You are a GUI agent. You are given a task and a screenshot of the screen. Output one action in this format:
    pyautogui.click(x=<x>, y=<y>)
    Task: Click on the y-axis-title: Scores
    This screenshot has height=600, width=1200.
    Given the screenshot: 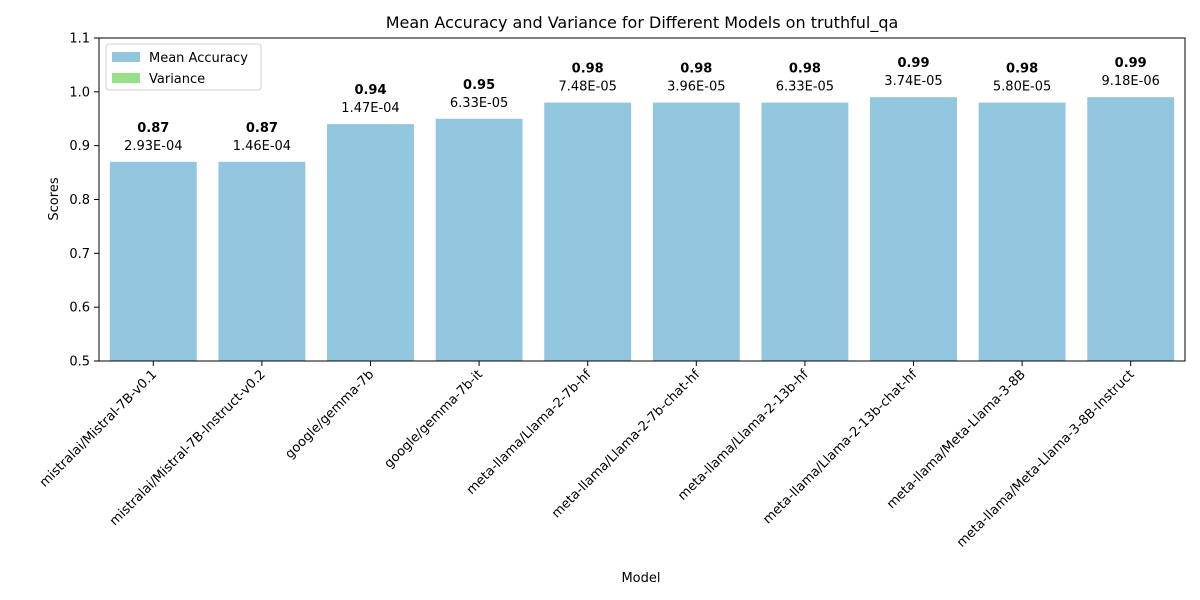 What is the action you would take?
    pyautogui.click(x=54, y=198)
    